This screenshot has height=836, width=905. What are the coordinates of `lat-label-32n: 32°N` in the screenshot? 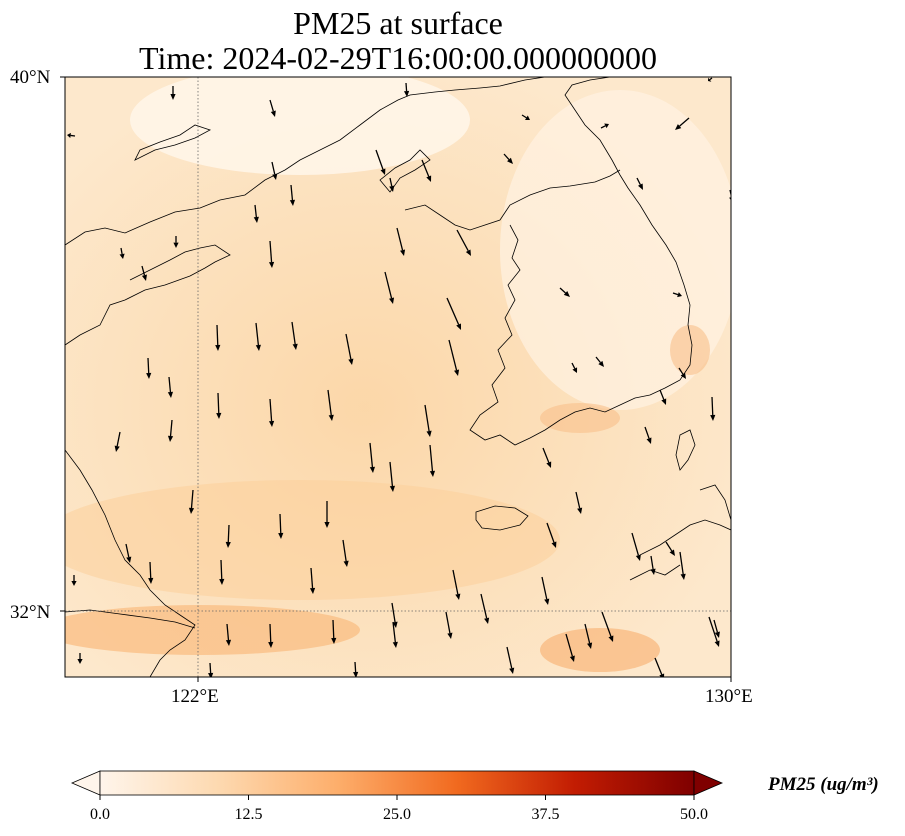 It's located at (30, 612).